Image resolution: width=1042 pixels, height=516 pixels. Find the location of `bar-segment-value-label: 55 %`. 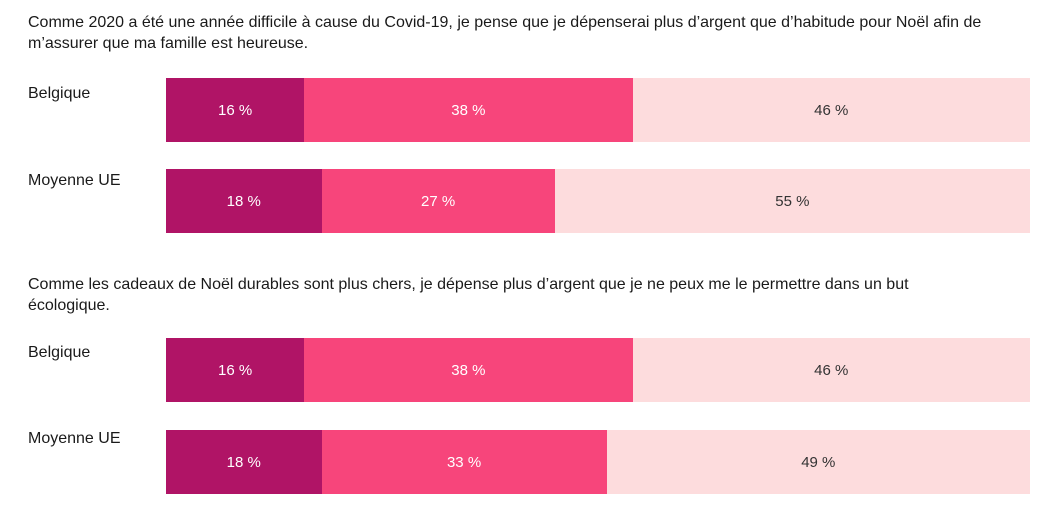

bar-segment-value-label: 55 % is located at coordinates (792, 201).